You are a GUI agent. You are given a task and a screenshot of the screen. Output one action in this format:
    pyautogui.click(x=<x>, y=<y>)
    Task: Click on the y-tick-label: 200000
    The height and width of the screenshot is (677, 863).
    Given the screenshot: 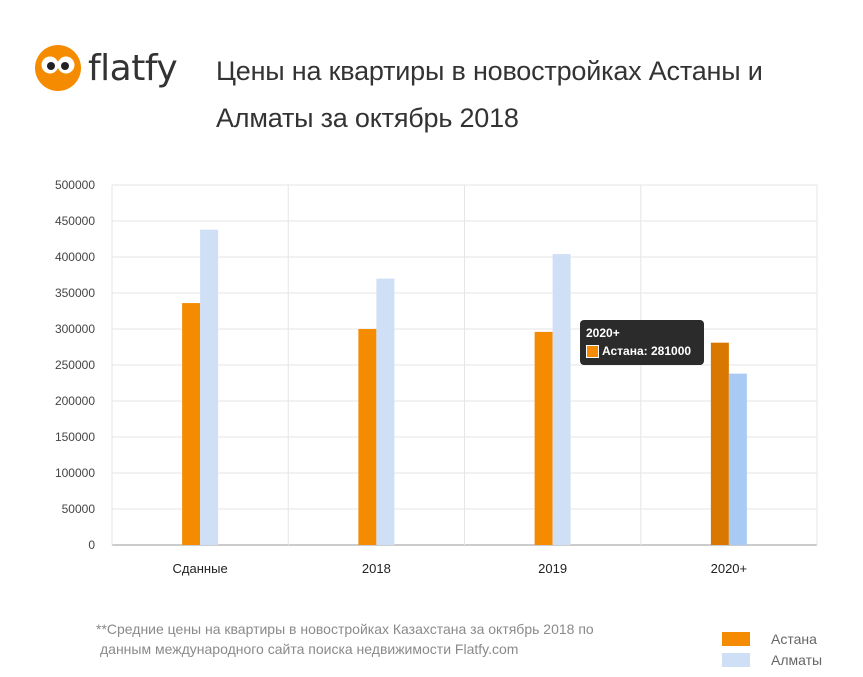 What is the action you would take?
    pyautogui.click(x=75, y=401)
    